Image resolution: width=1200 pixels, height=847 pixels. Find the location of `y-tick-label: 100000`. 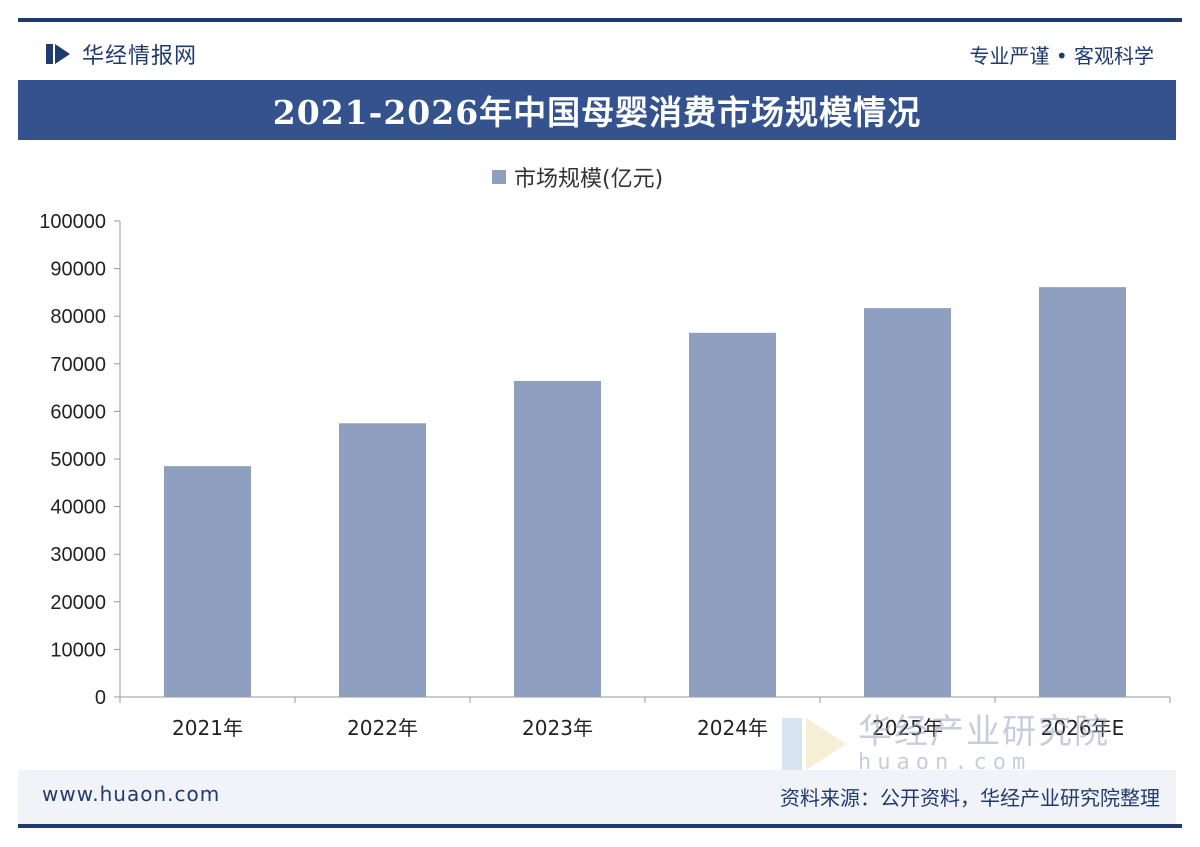

y-tick-label: 100000 is located at coordinates (72, 222).